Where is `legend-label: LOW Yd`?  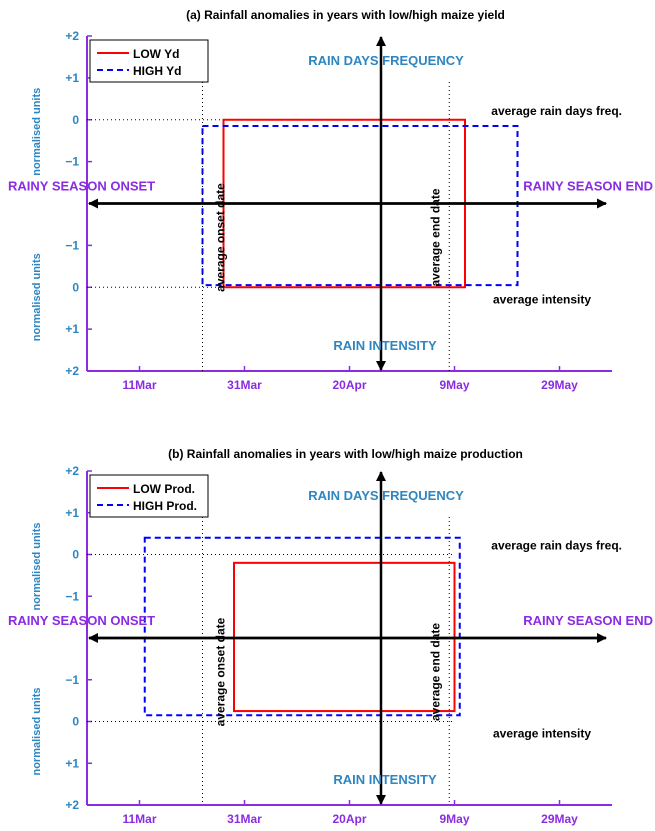 legend-label: LOW Yd is located at coordinates (156, 54).